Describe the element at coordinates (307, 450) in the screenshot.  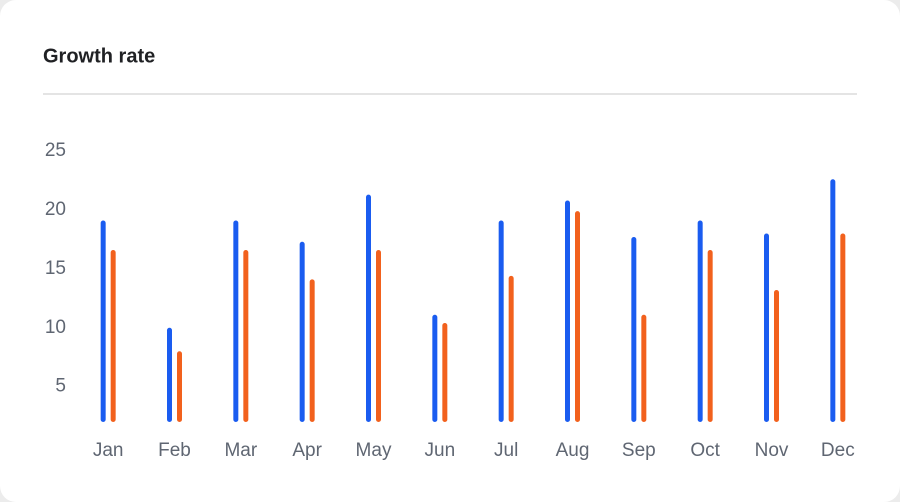
I see `x-tick-label: Apr` at that location.